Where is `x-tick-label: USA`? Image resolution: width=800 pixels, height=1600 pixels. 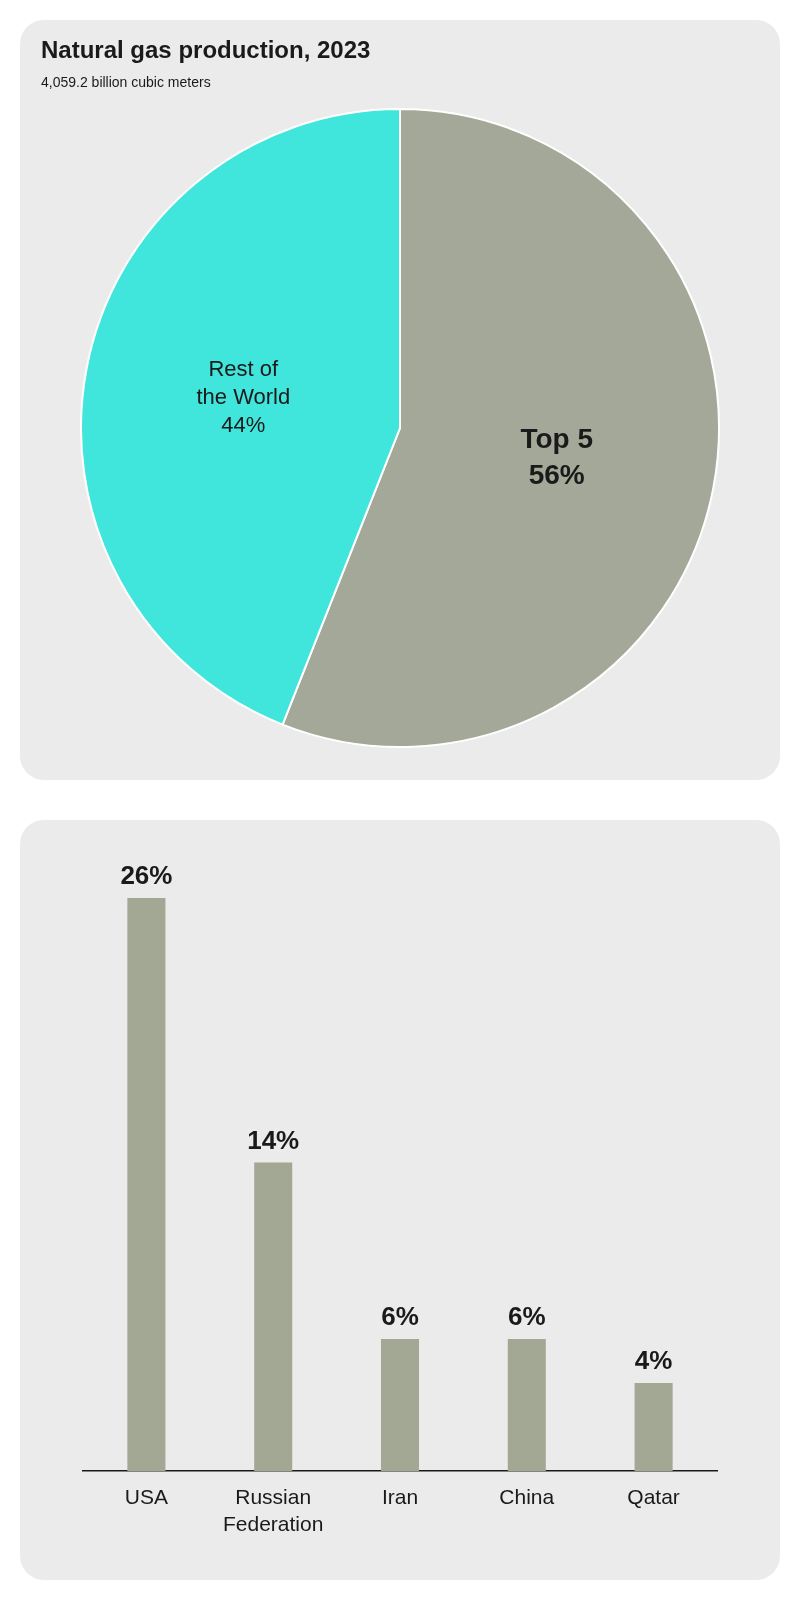 x-tick-label: USA is located at coordinates (146, 1497).